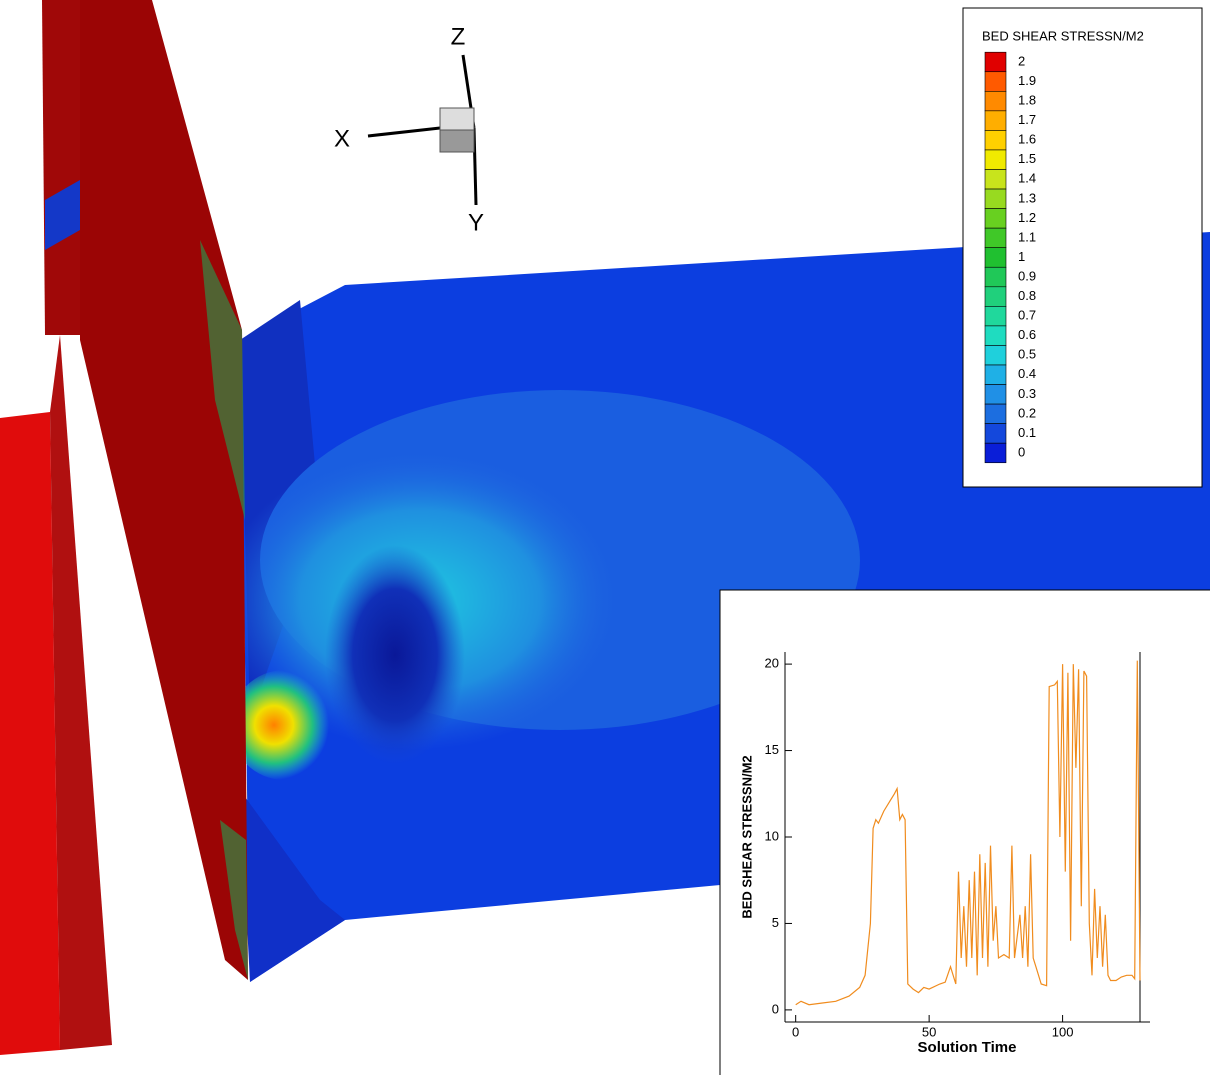  What do you see at coordinates (1027, 432) in the screenshot?
I see `legend-label: 0.1` at bounding box center [1027, 432].